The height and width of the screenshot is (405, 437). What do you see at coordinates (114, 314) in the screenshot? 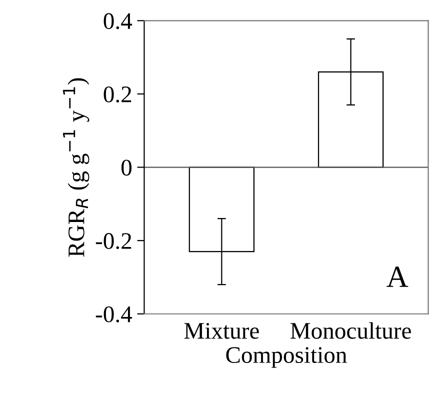
I see `y-tick-label: -0.4` at bounding box center [114, 314].